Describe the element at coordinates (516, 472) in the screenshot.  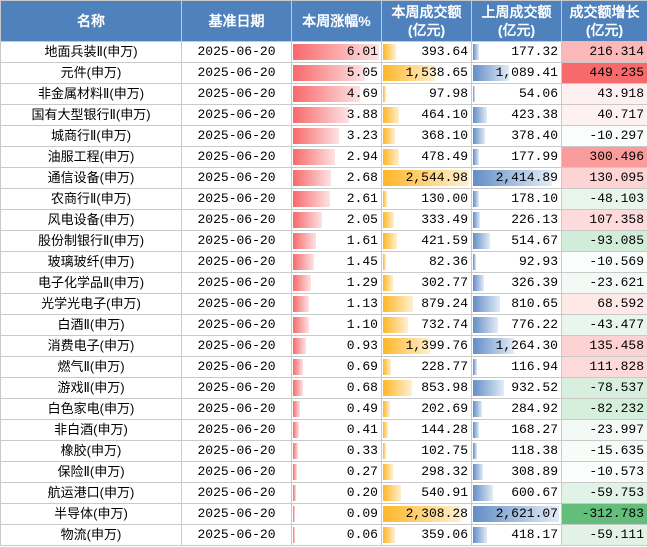
I see `last-week-volume: 308.89` at that location.